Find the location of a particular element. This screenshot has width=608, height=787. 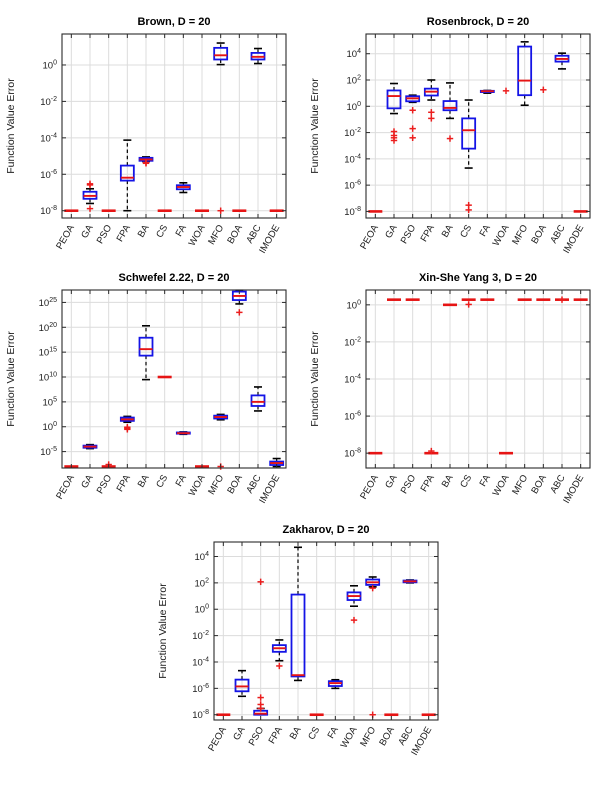

outlier-marker-WOA is located at coordinates (354, 620).